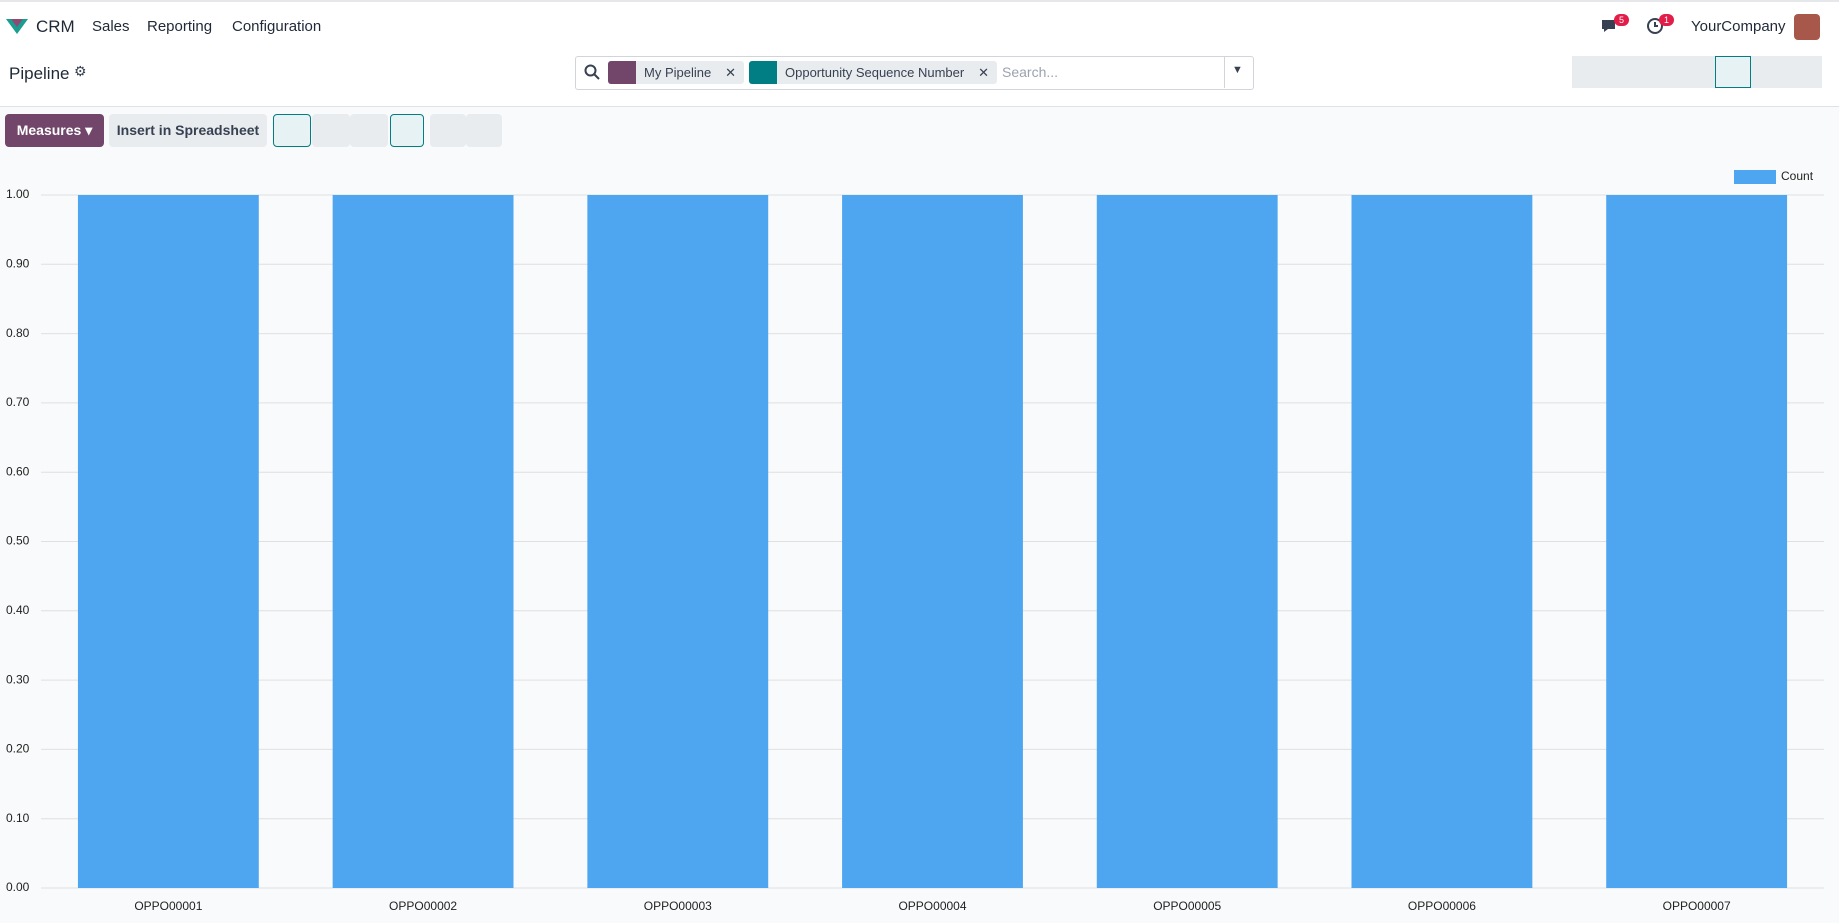 This screenshot has width=1839, height=923. Describe the element at coordinates (18, 679) in the screenshot. I see `y-tick-label: 0.30` at that location.